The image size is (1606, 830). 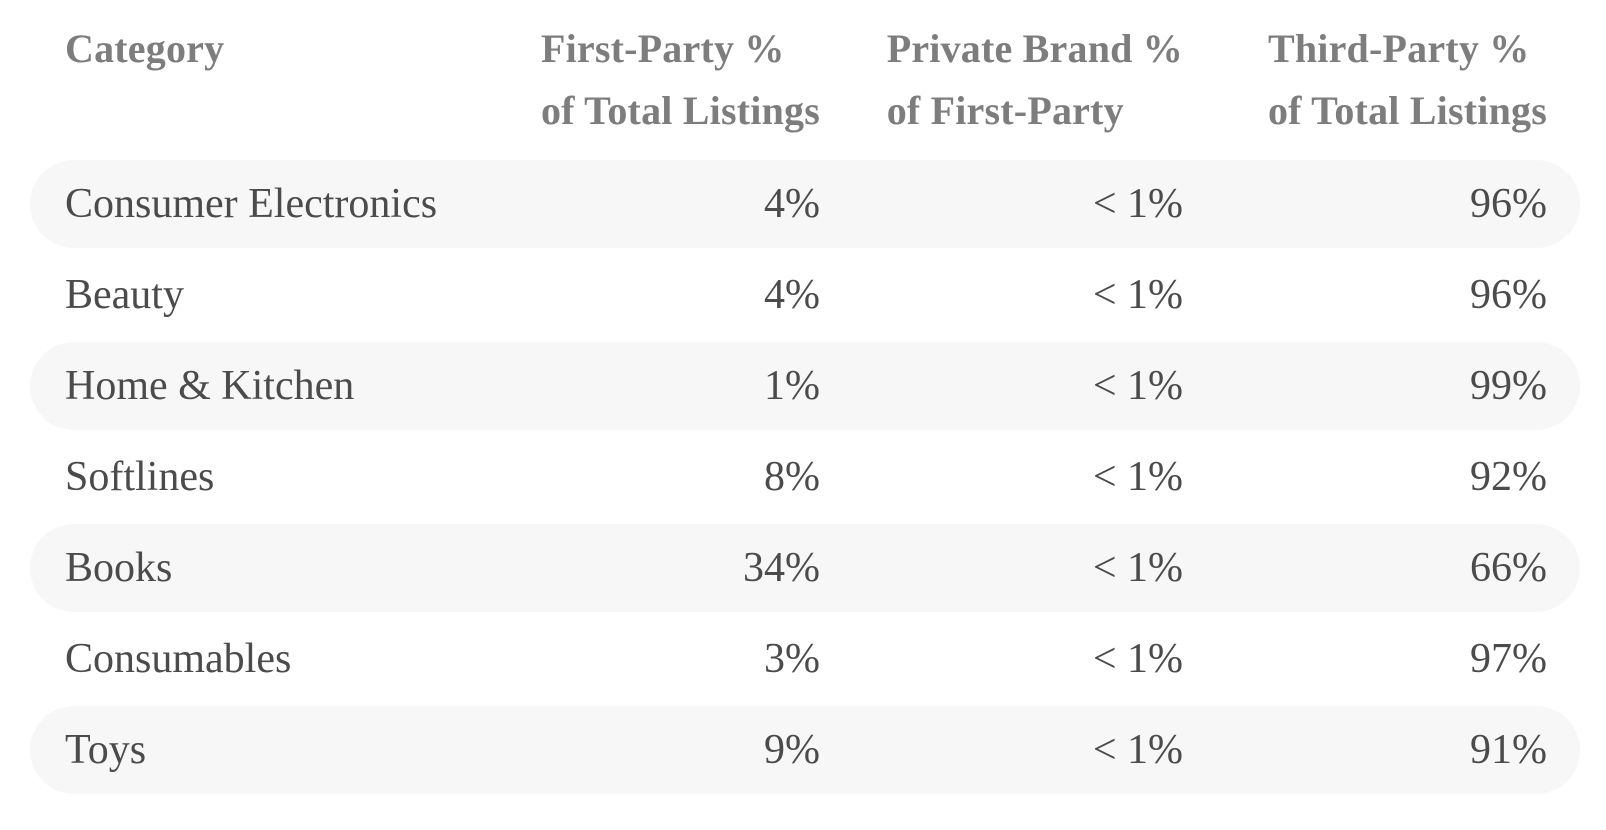 What do you see at coordinates (1001, 80) in the screenshot?
I see `header-private-brand: Private Brand % of First-Party` at bounding box center [1001, 80].